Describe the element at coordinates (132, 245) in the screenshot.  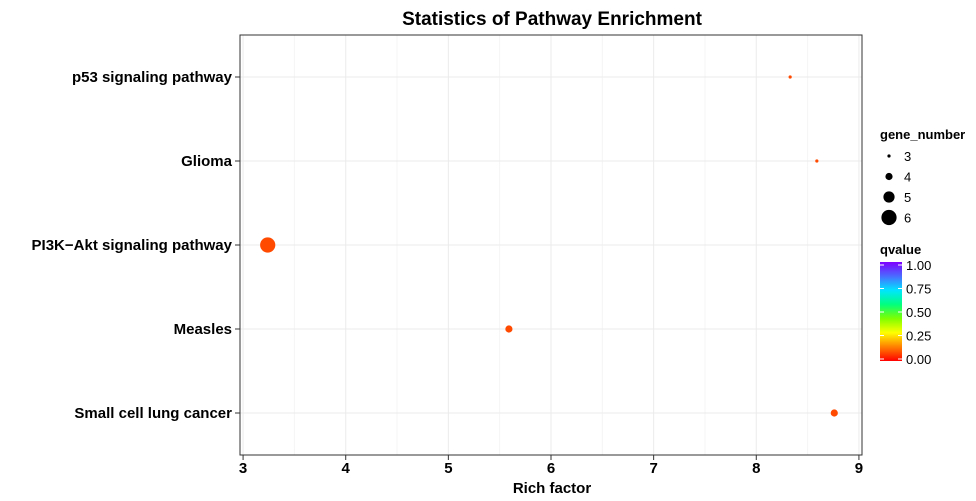
I see `y-tick-label: PI3K−Akt signaling pathway` at that location.